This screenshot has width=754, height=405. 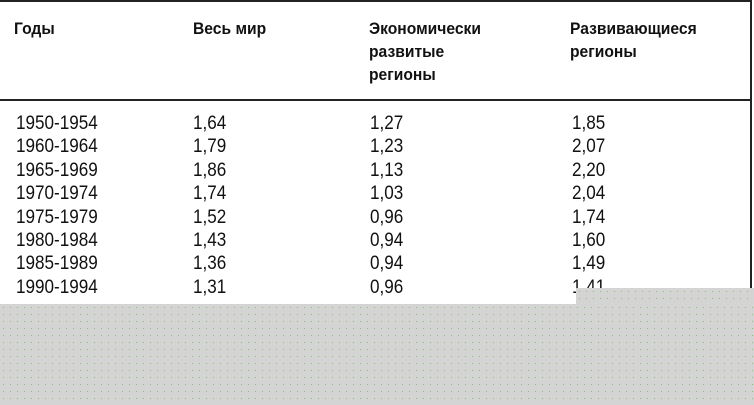 What do you see at coordinates (589, 123) in the screenshot?
I see `table-cell: 1,85` at bounding box center [589, 123].